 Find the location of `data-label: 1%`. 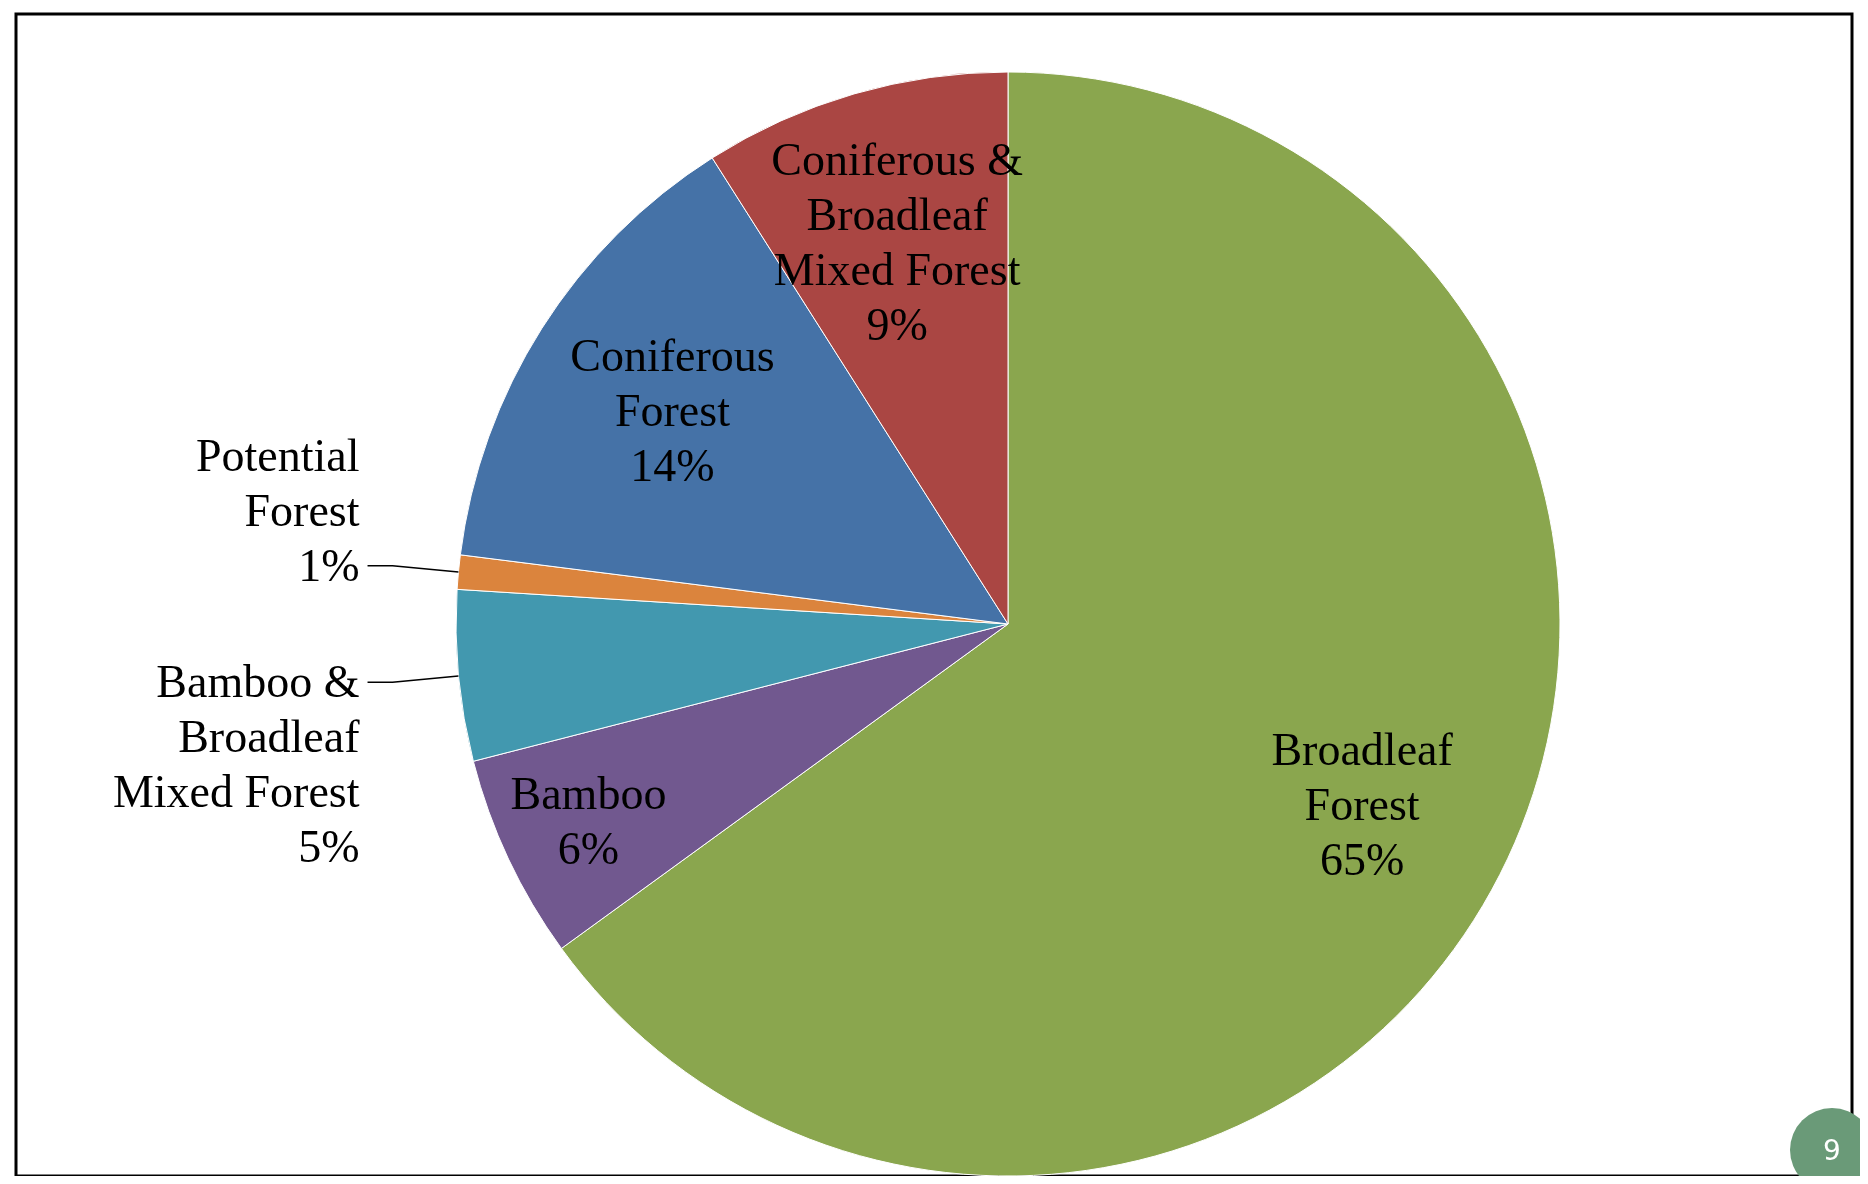

data-label: 1% is located at coordinates (329, 565).